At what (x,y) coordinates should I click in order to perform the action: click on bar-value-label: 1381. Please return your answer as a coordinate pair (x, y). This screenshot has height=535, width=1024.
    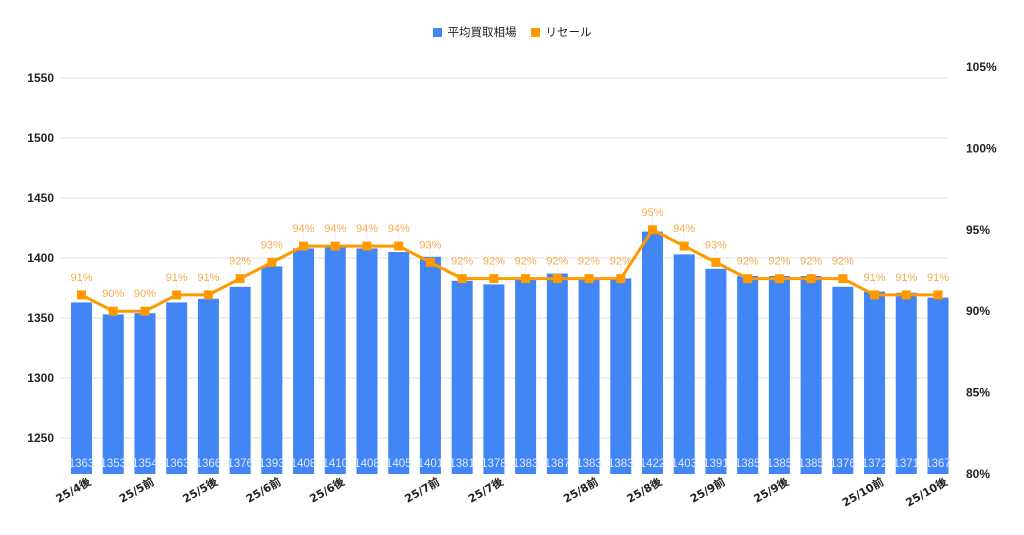
    Looking at the image, I should click on (462, 464).